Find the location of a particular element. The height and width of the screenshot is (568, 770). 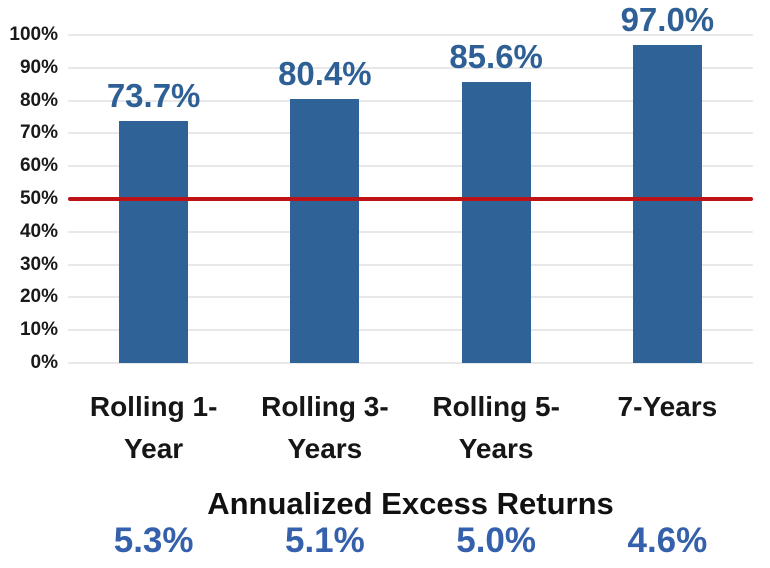

excess-return-value: 4.6% is located at coordinates (667, 540).